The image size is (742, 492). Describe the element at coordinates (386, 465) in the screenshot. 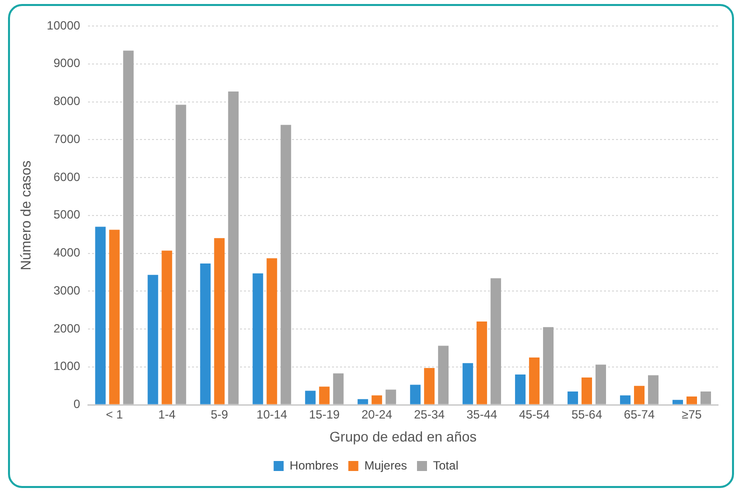

I see `legend-label: Mujeres` at that location.